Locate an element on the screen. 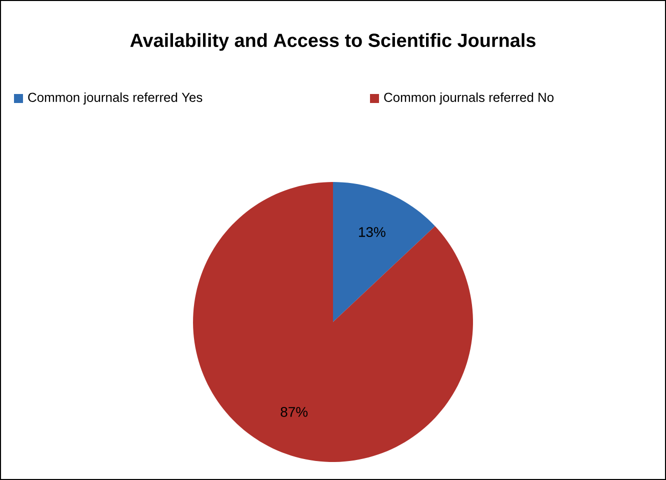 The width and height of the screenshot is (666, 480). legend-label: Common journals referred No is located at coordinates (469, 98).